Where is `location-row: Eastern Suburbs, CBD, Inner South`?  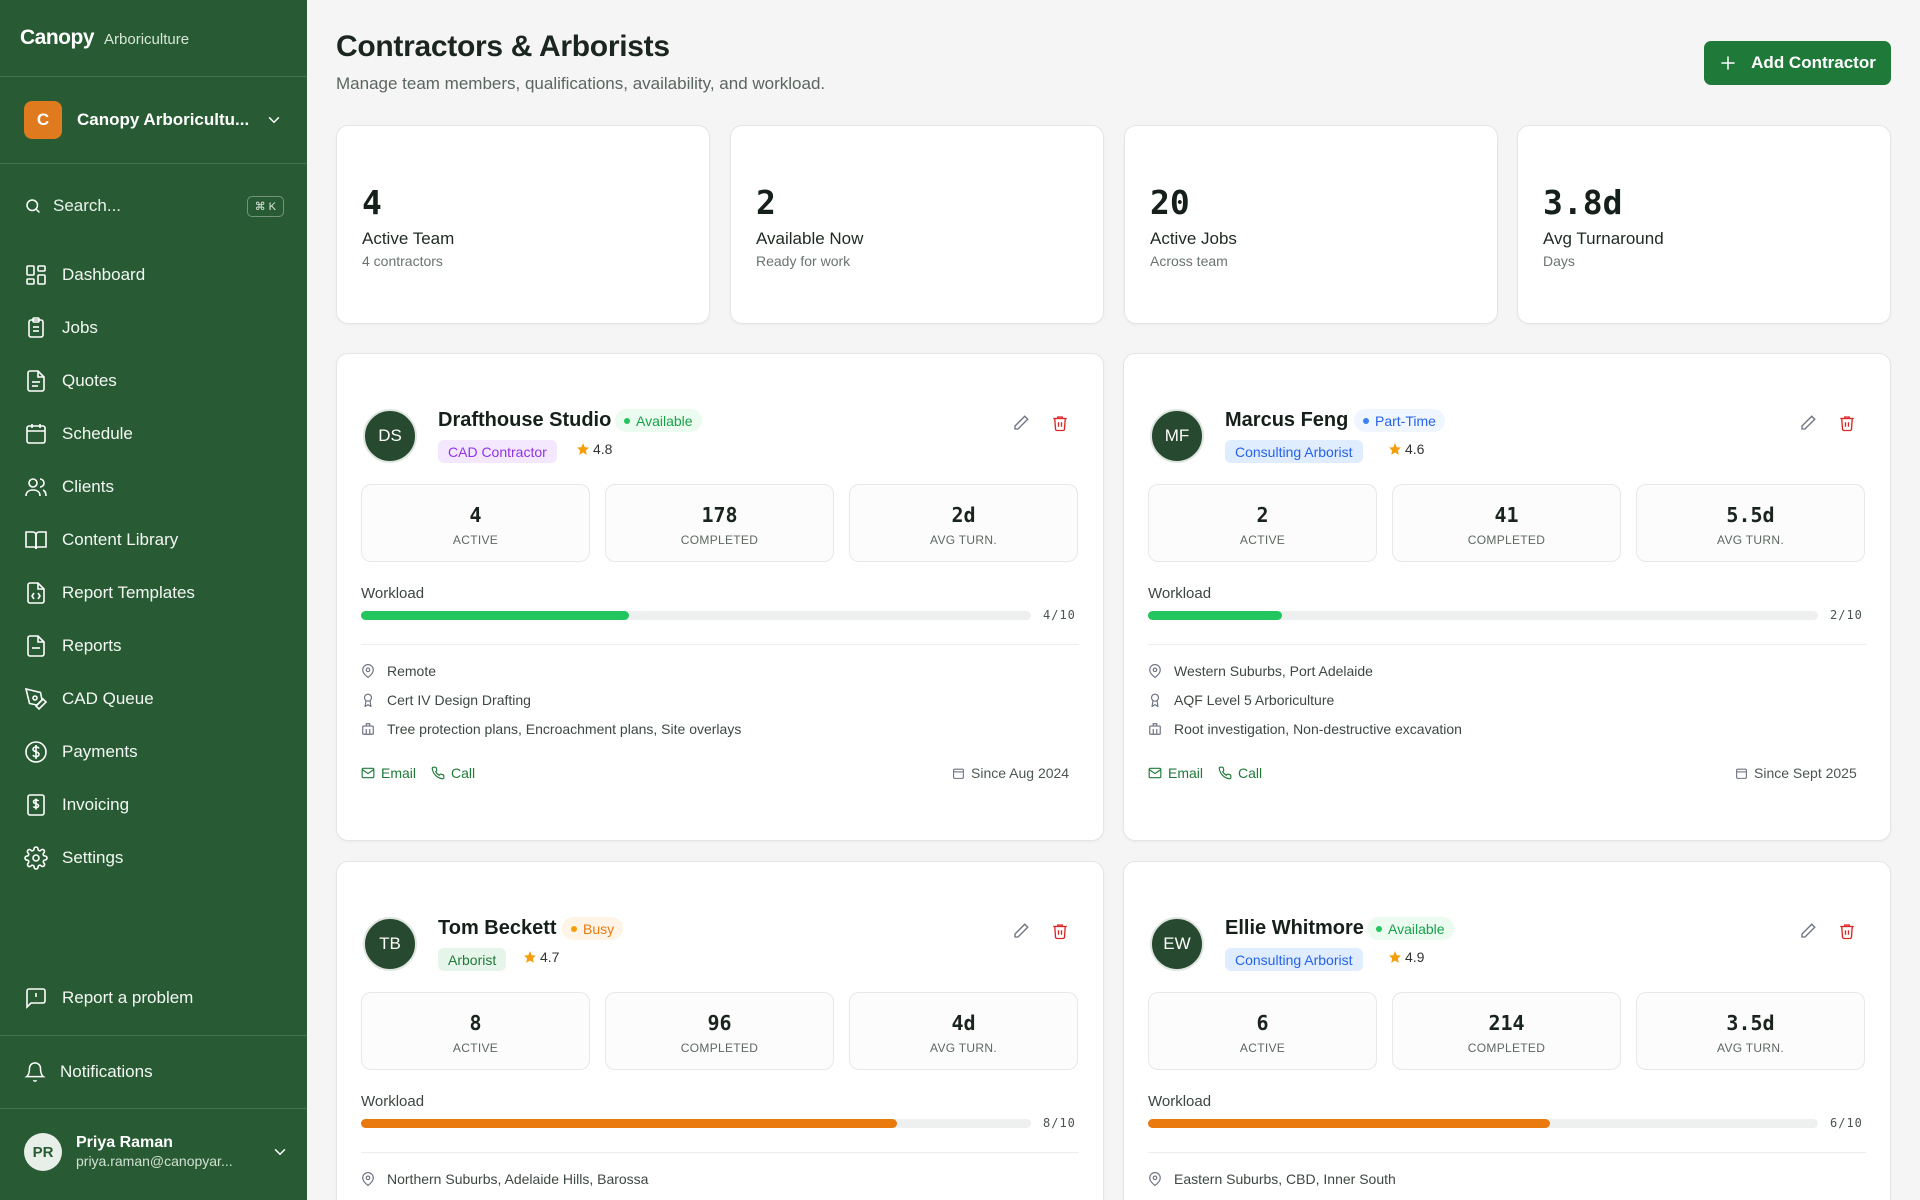
location-row: Eastern Suburbs, CBD, Inner South is located at coordinates (1272, 1179).